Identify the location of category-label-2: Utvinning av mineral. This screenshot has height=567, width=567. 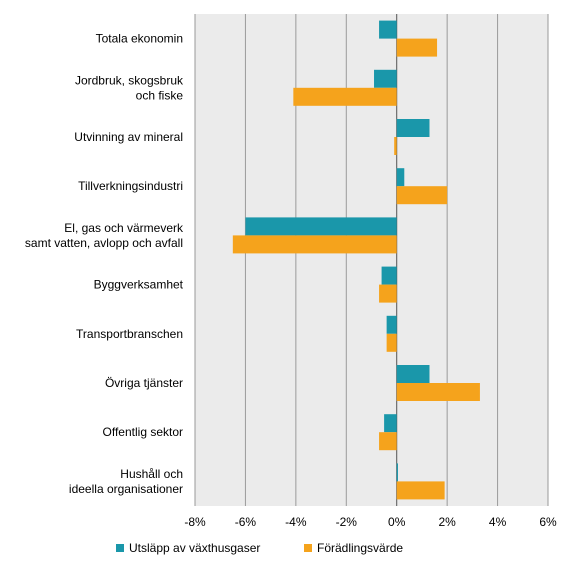
(128, 137).